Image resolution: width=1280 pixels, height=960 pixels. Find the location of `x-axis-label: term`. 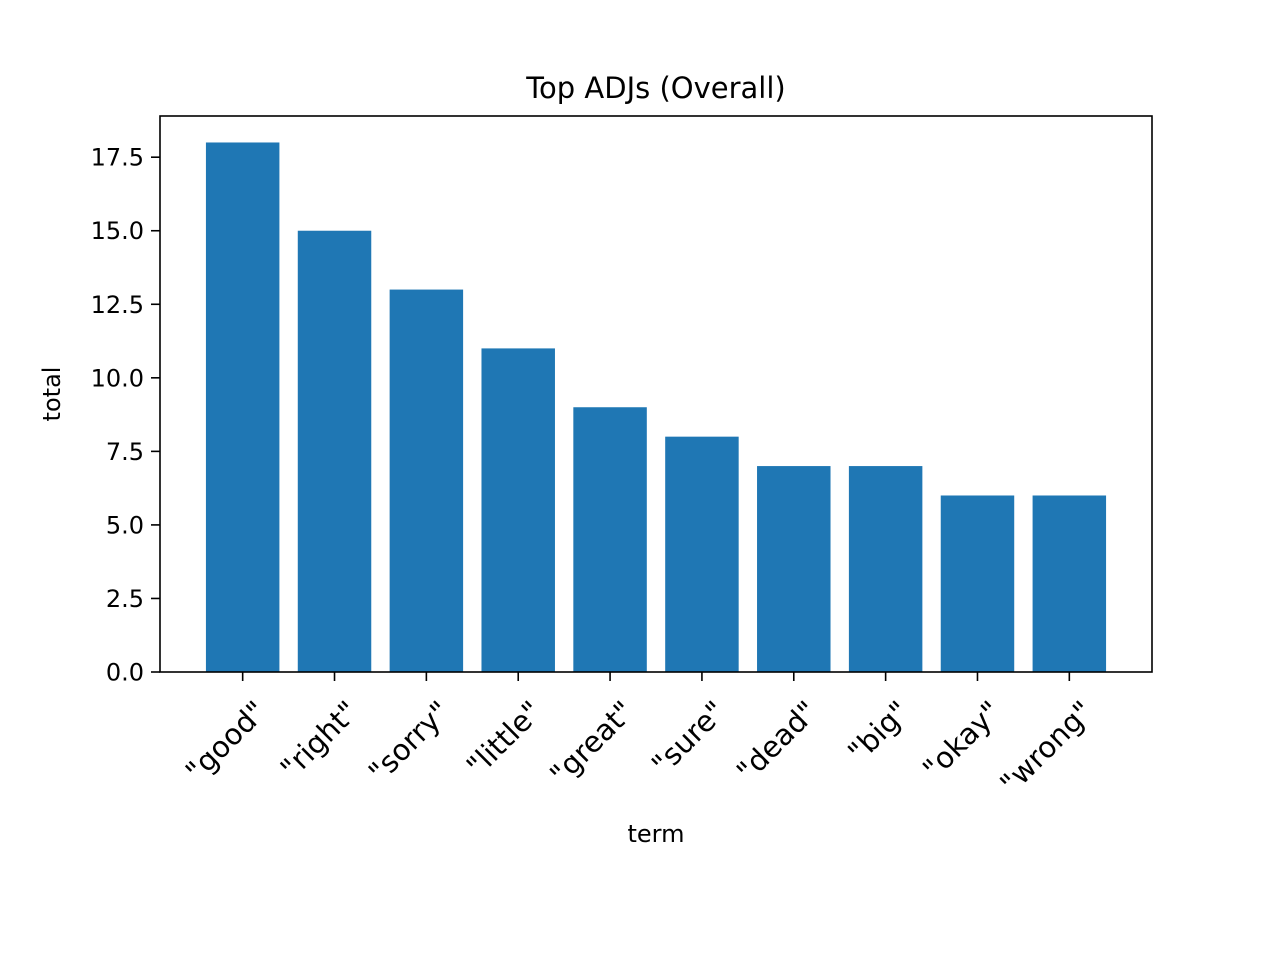

x-axis-label: term is located at coordinates (656, 834).